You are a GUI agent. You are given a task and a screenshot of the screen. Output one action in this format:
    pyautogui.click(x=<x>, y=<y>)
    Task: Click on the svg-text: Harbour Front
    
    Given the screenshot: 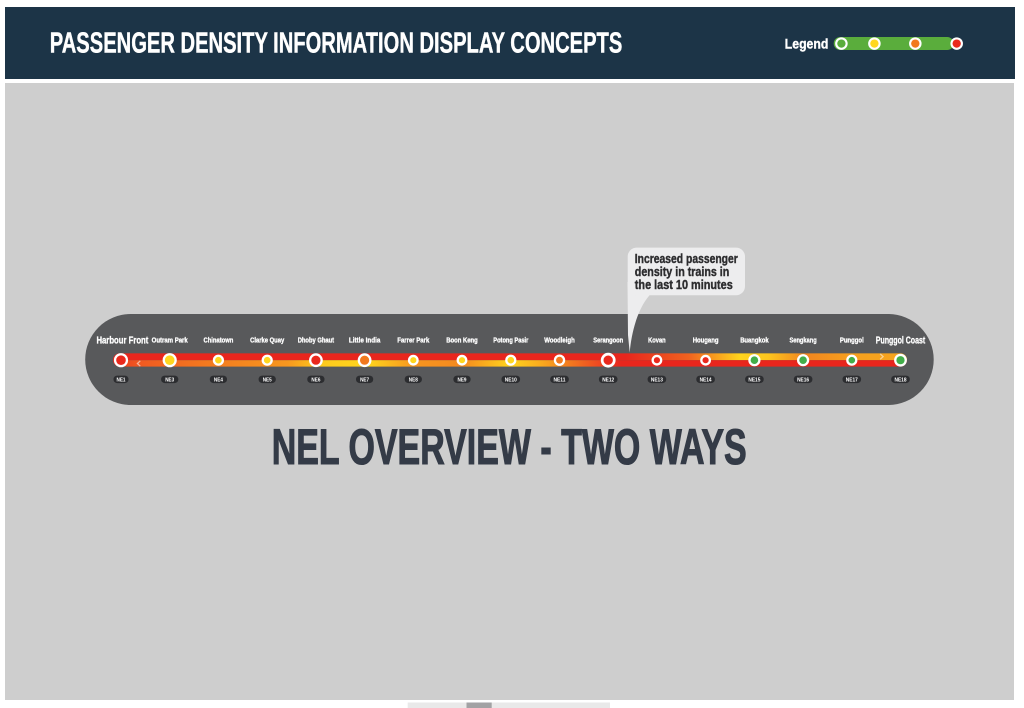 What is the action you would take?
    pyautogui.click(x=122, y=340)
    